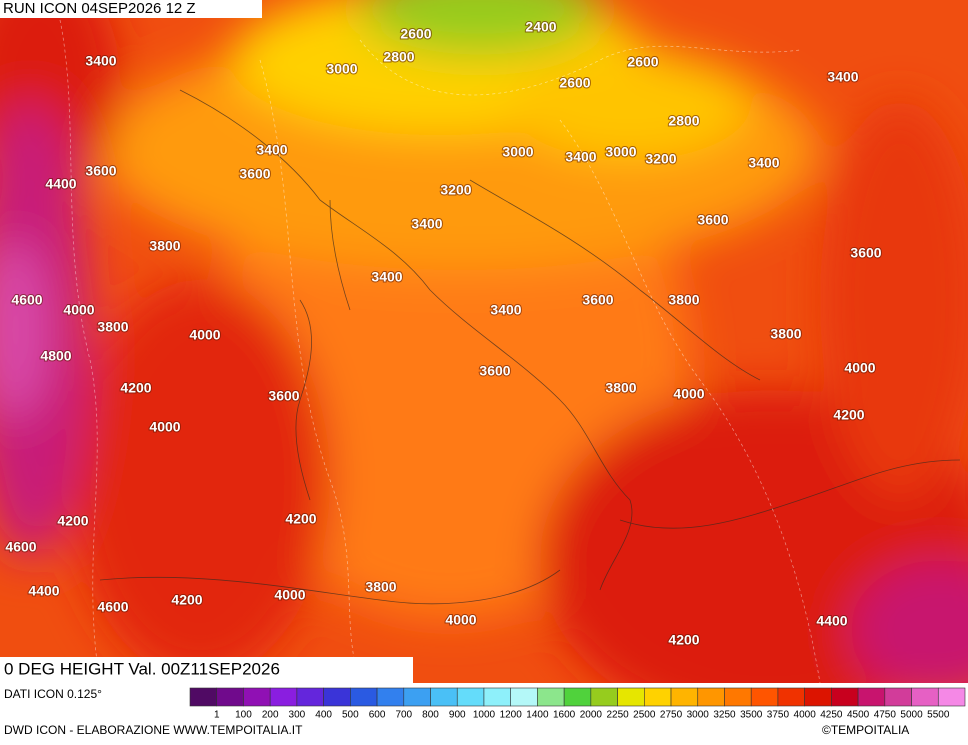 Image resolution: width=968 pixels, height=745 pixels. I want to click on colorbar-label: 2750, so click(671, 715).